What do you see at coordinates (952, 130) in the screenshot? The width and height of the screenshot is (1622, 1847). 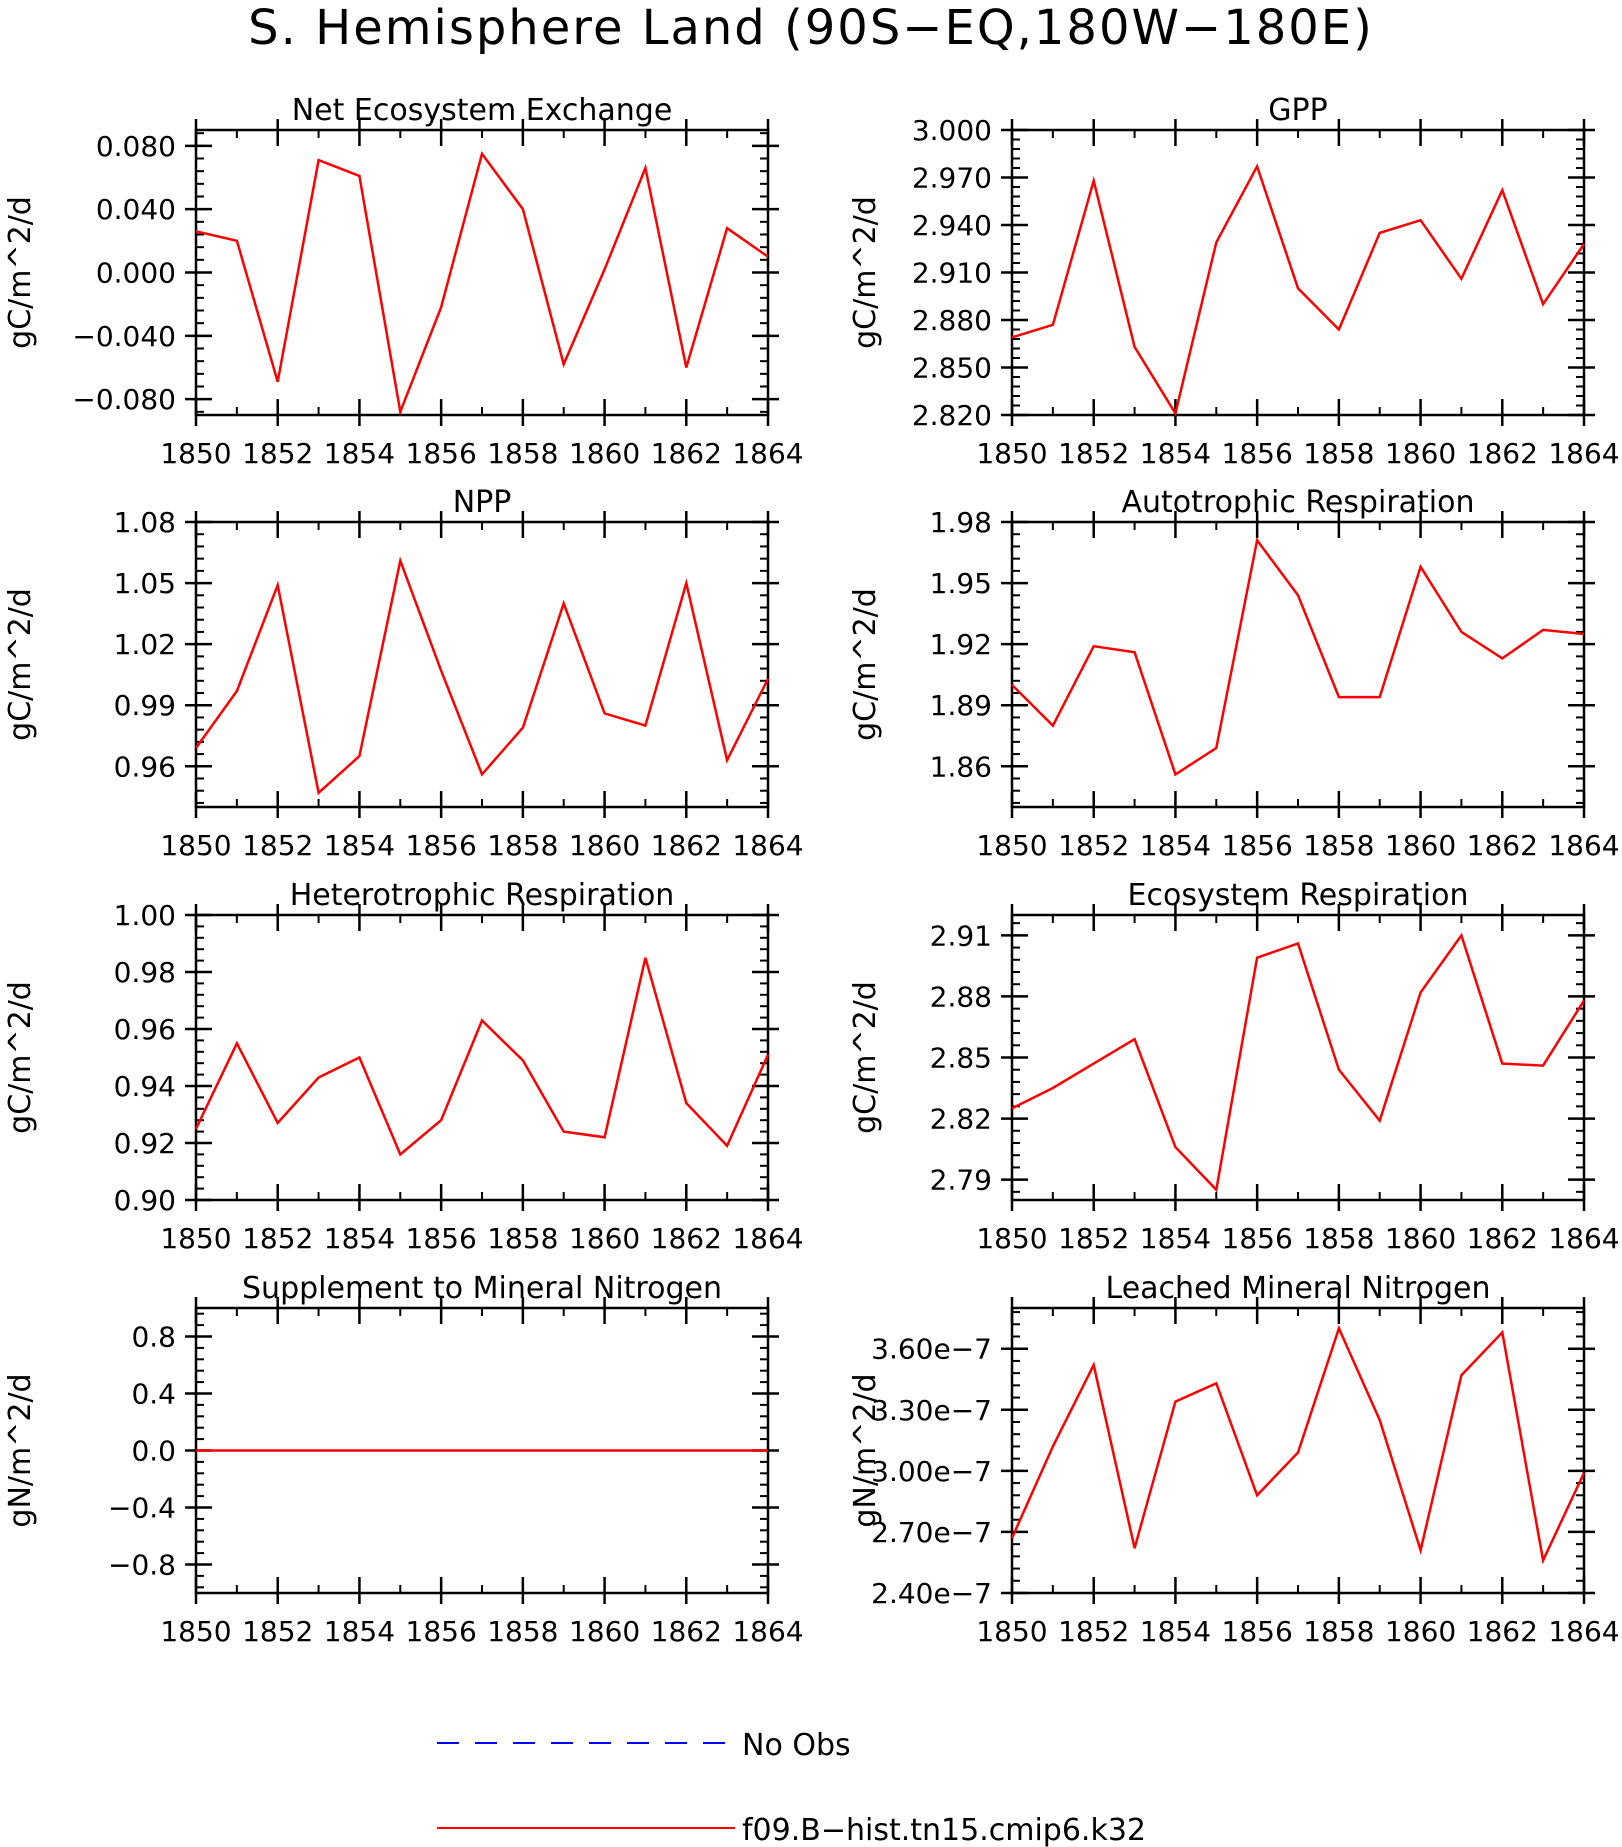 I see `y-tick-label: 3.000` at bounding box center [952, 130].